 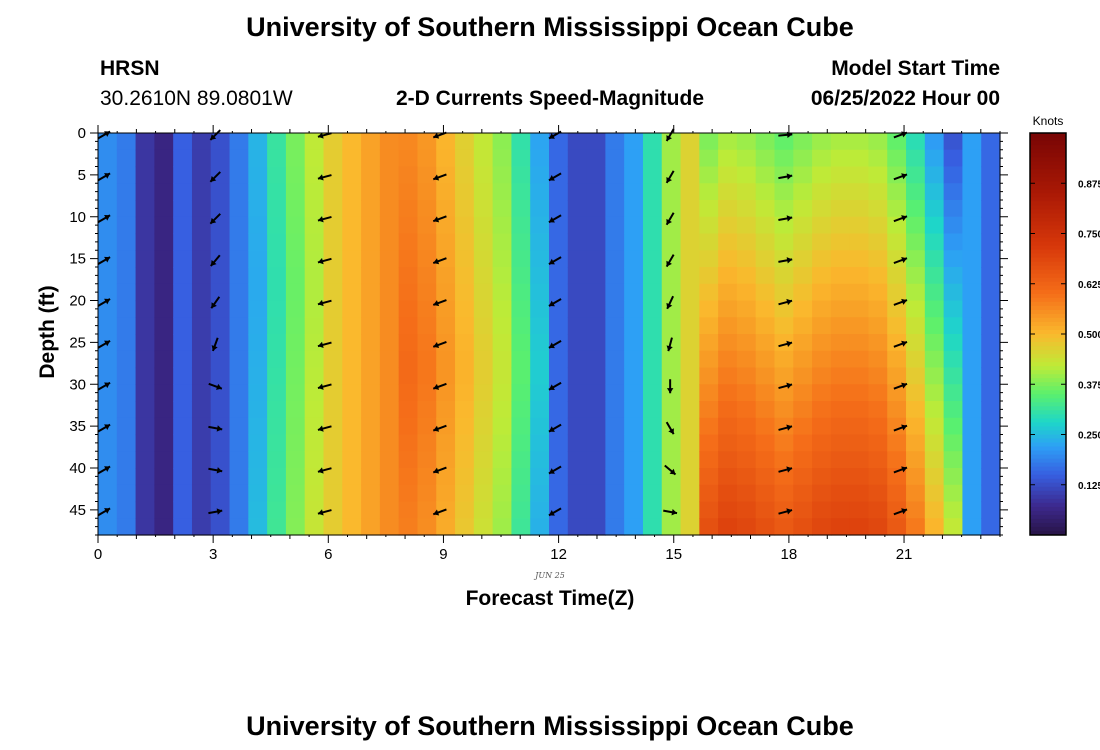 I want to click on y-tick-label: 30, so click(x=77, y=384).